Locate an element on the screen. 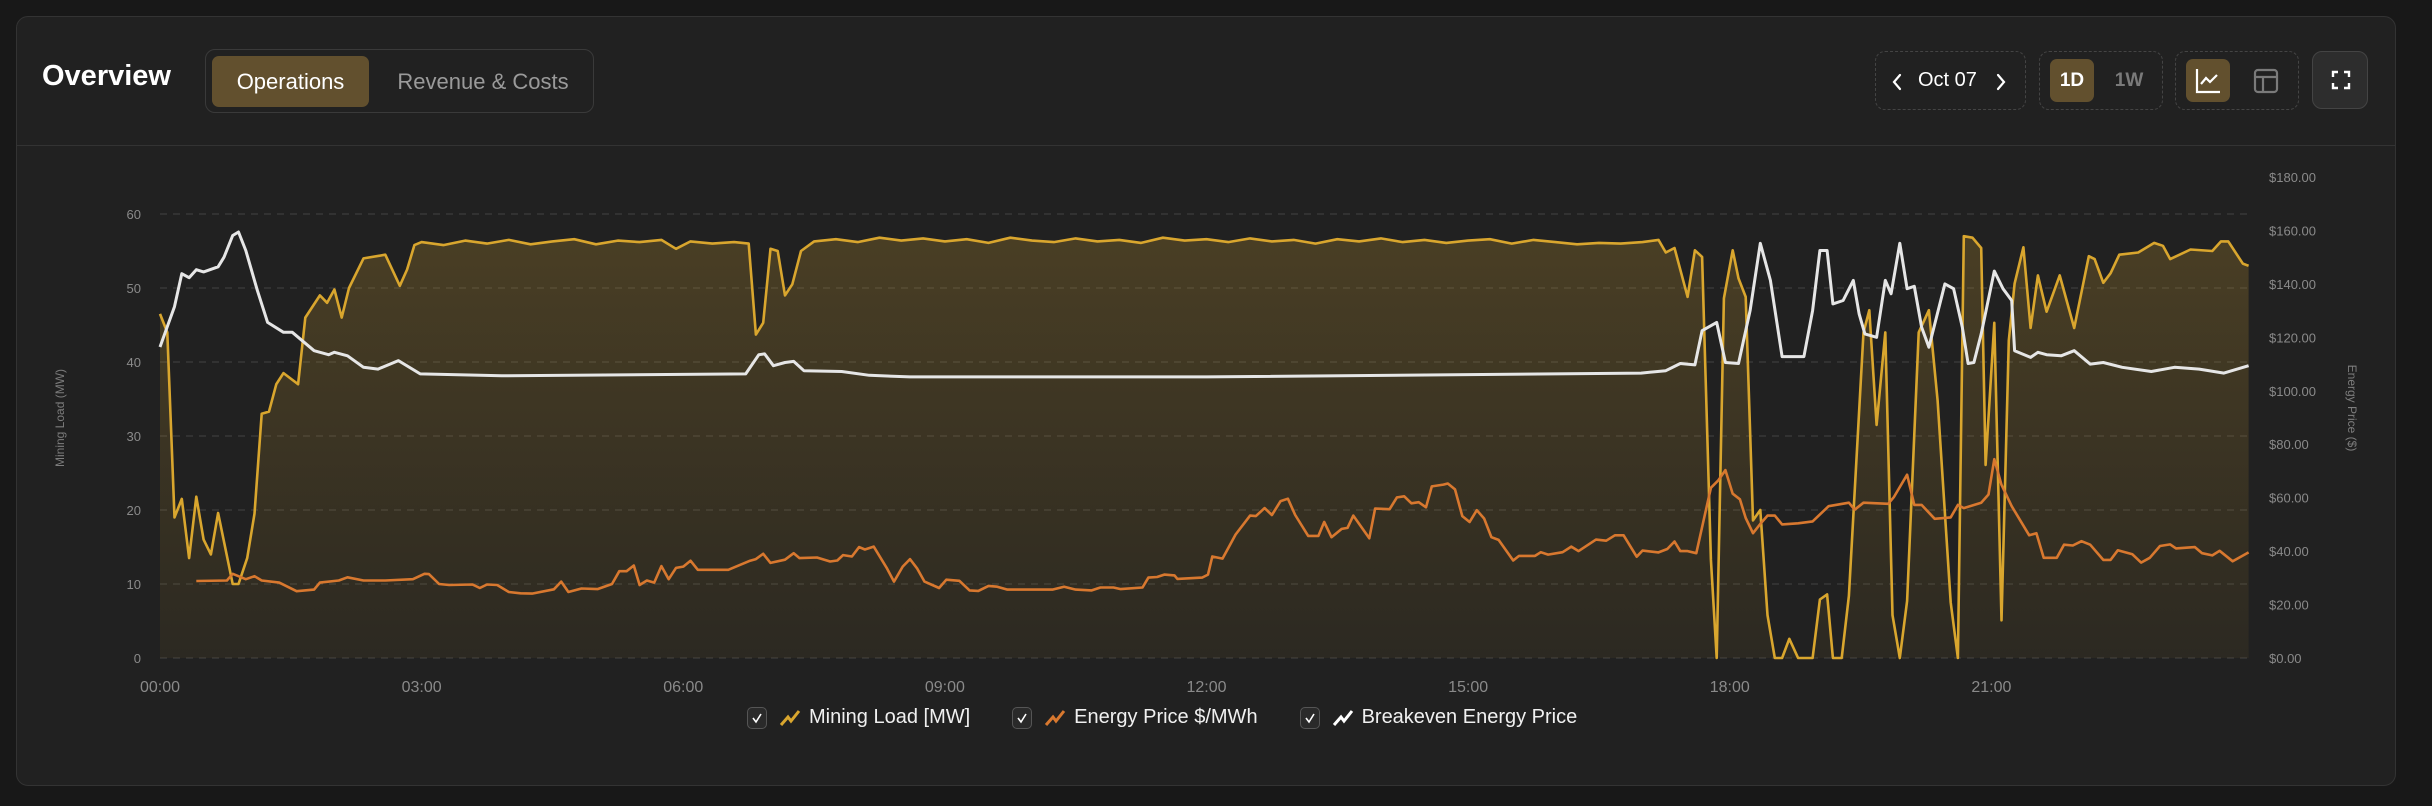 The image size is (2432, 806). y-left-axis-title: Mining Load (MW) is located at coordinates (60, 418).